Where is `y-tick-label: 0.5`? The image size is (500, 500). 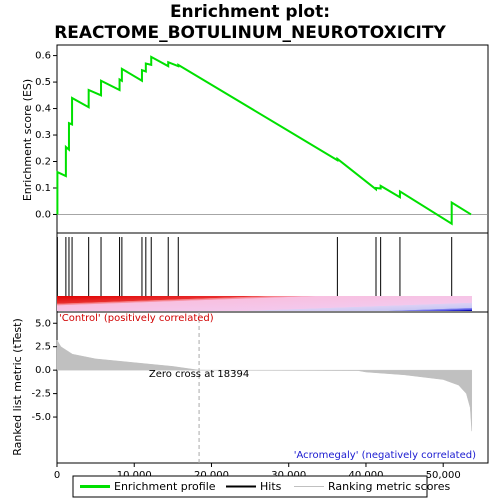
y-tick-label: 0.5 is located at coordinates (43, 82).